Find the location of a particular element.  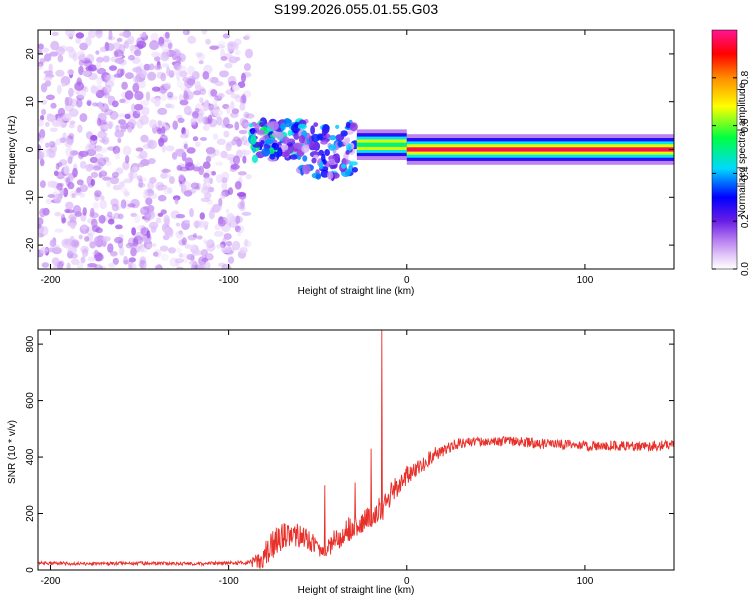

y-tick-label: 200 is located at coordinates (30, 513).